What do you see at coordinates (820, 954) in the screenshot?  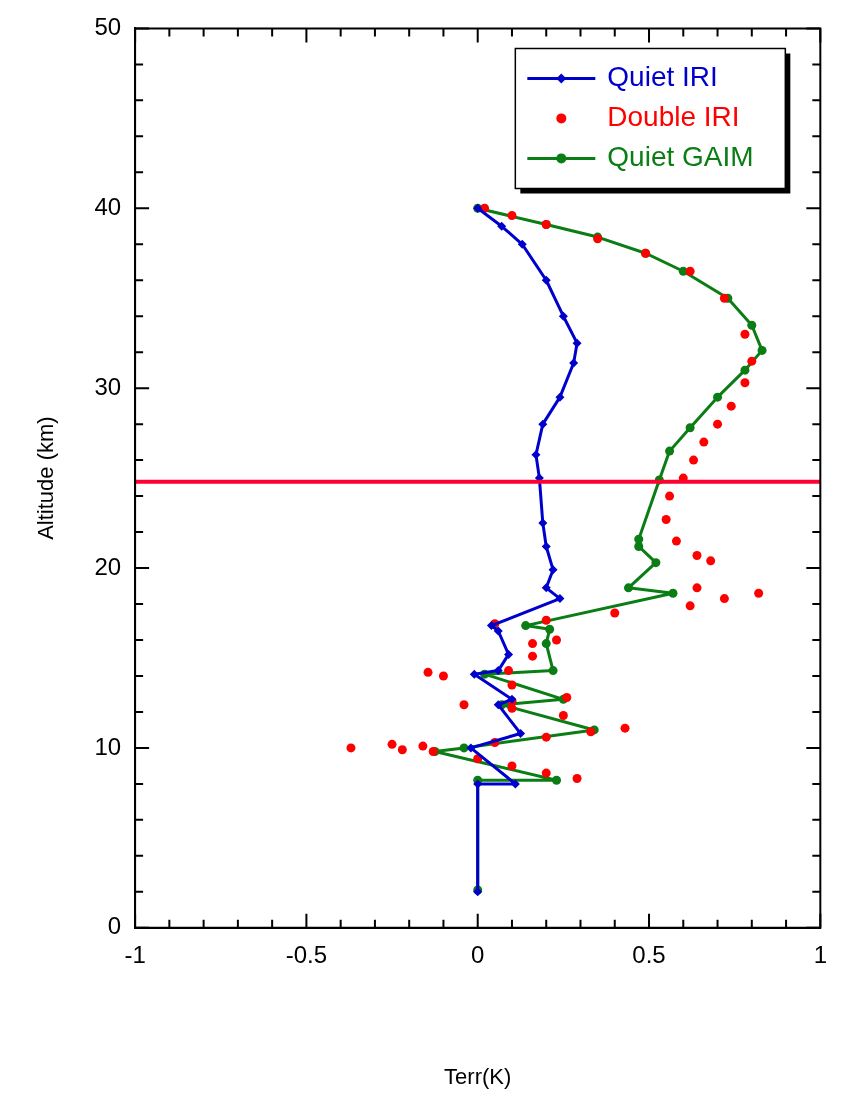 I see `x-tick-label: 1` at bounding box center [820, 954].